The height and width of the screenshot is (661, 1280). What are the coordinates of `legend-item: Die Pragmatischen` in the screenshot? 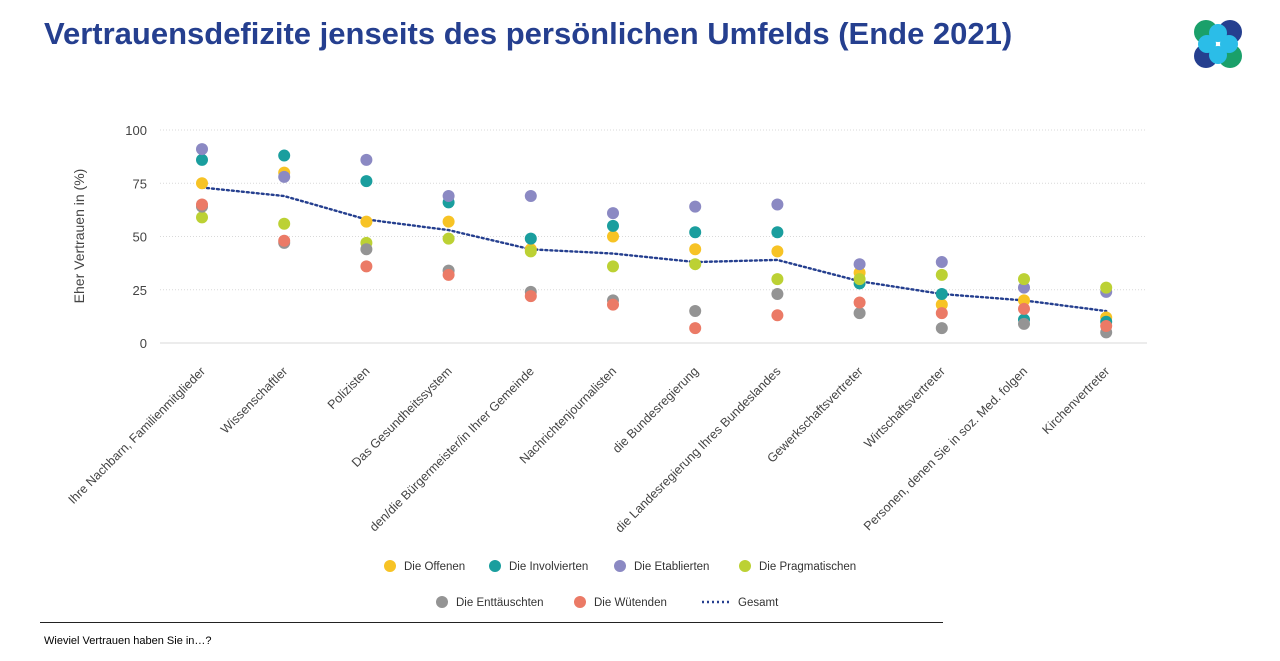 It's located at (797, 566).